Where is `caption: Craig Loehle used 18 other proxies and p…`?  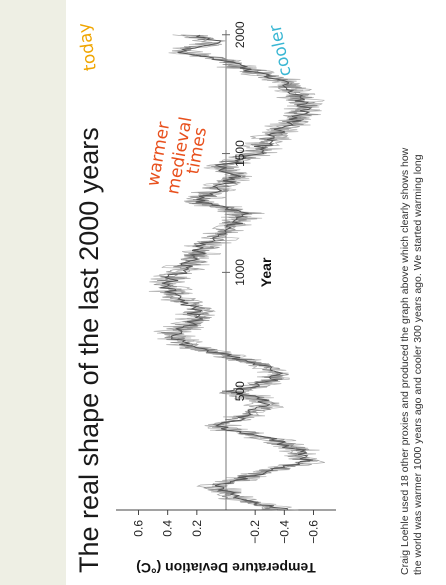
caption: Craig Loehle used 18 other proxies and p… is located at coordinates (412, 290).